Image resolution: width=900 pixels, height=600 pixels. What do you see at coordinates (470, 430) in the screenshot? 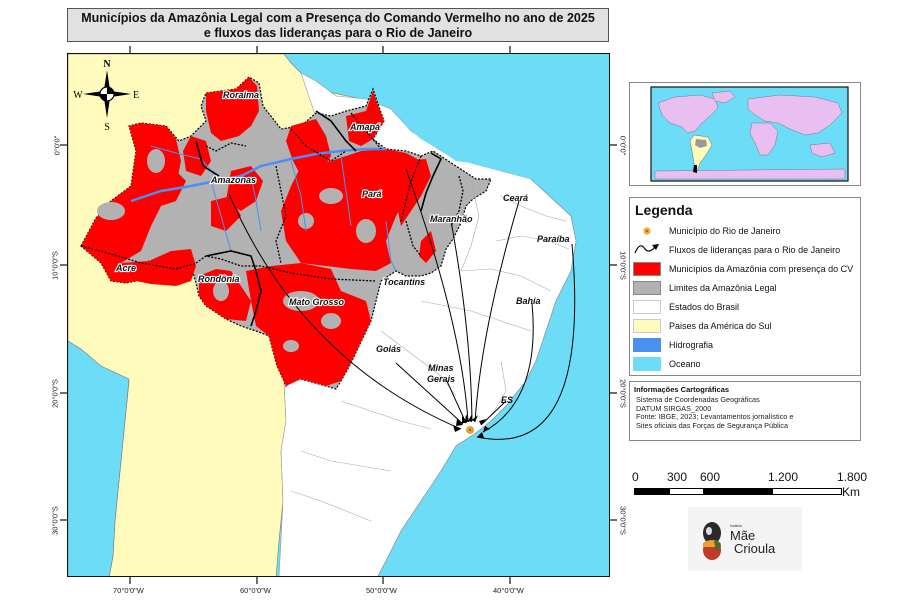
I see `rio-de-janeiro-point` at bounding box center [470, 430].